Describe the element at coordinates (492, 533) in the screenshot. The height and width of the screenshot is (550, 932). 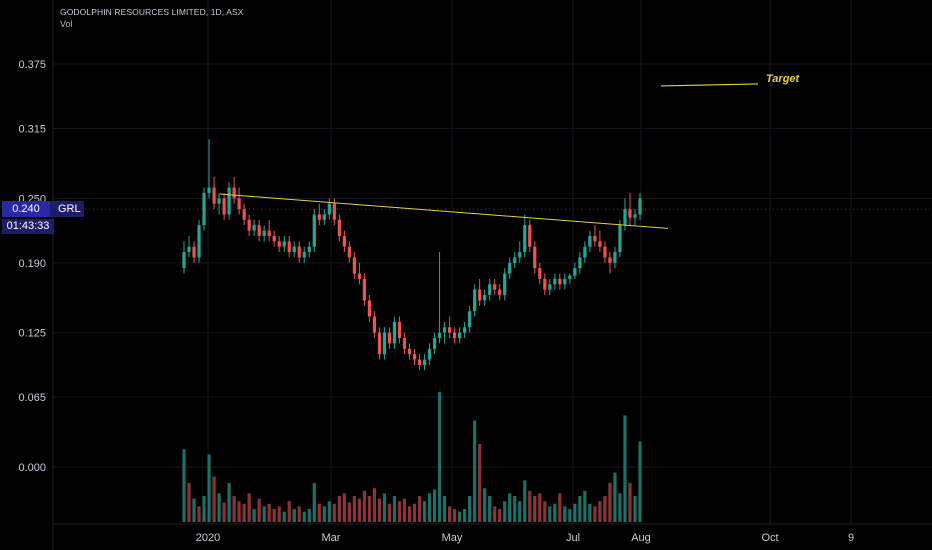
I see `x-axis: 2020 Mar May Jul Aug Oct 9` at that location.